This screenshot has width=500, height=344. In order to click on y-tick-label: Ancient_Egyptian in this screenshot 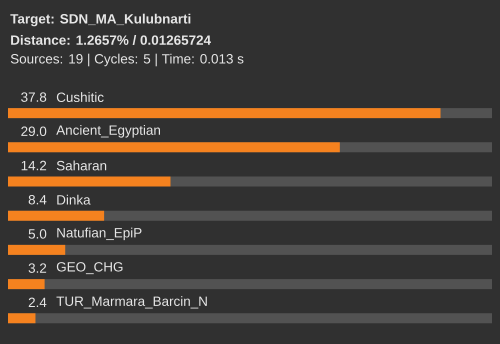, I will do `click(108, 131)`.